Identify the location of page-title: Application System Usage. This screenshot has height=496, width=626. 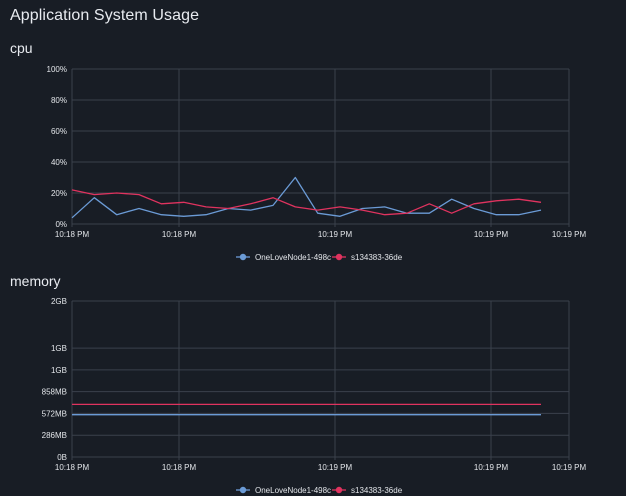
(105, 15).